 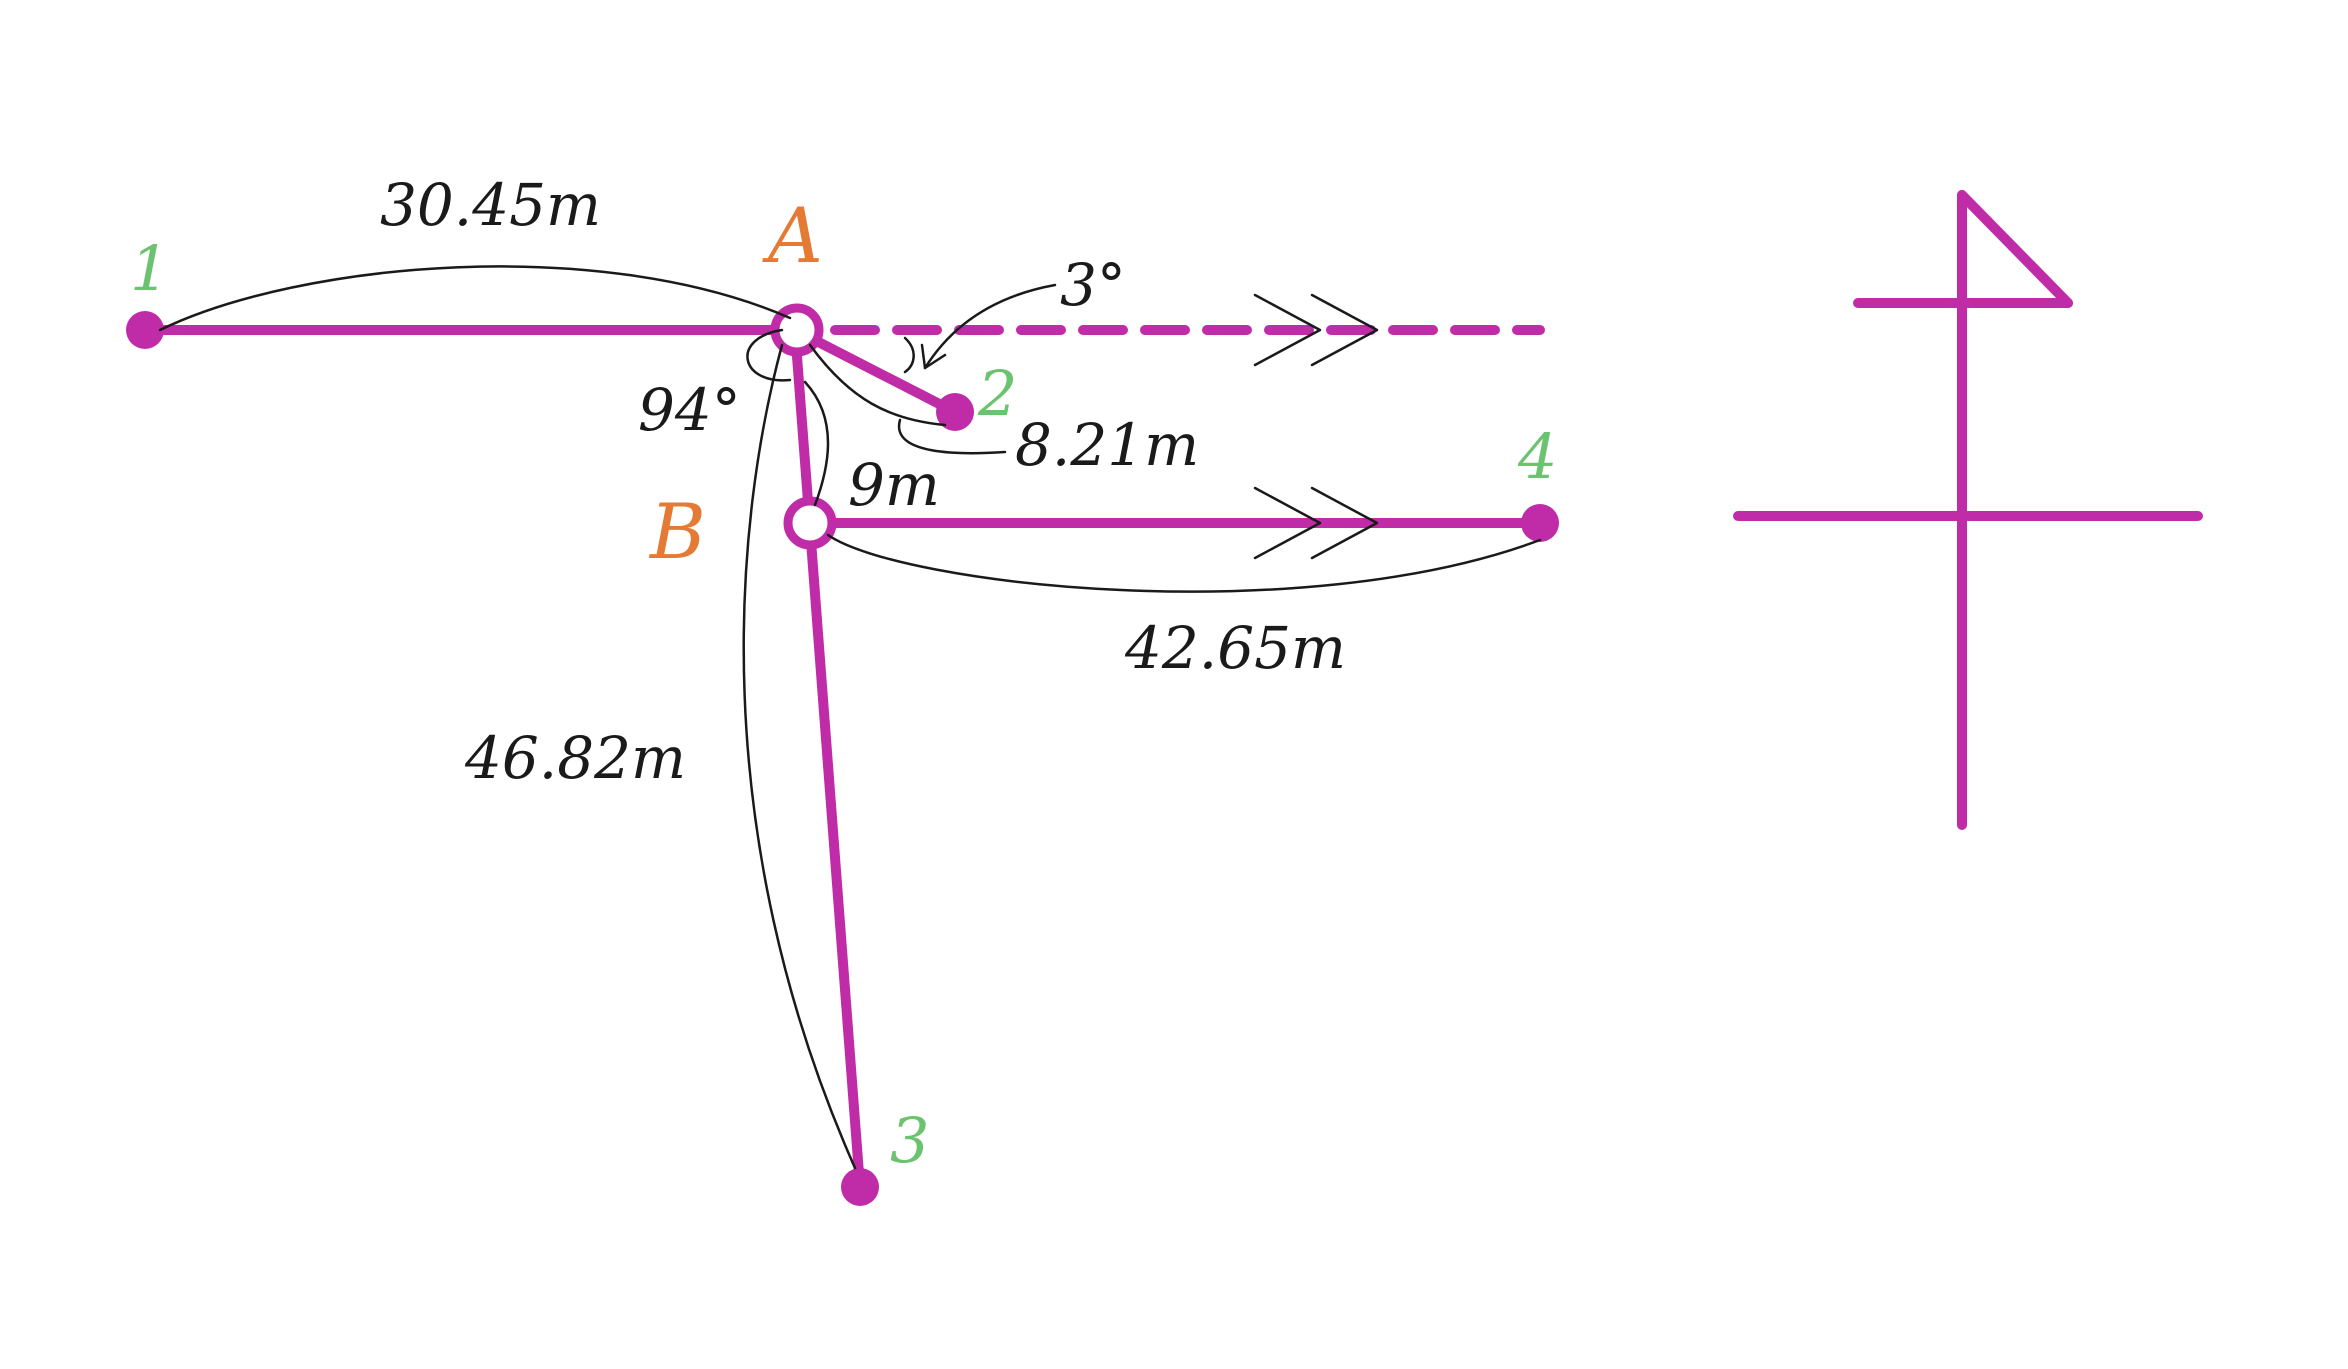 I want to click on node-A-label: A, so click(x=792, y=235).